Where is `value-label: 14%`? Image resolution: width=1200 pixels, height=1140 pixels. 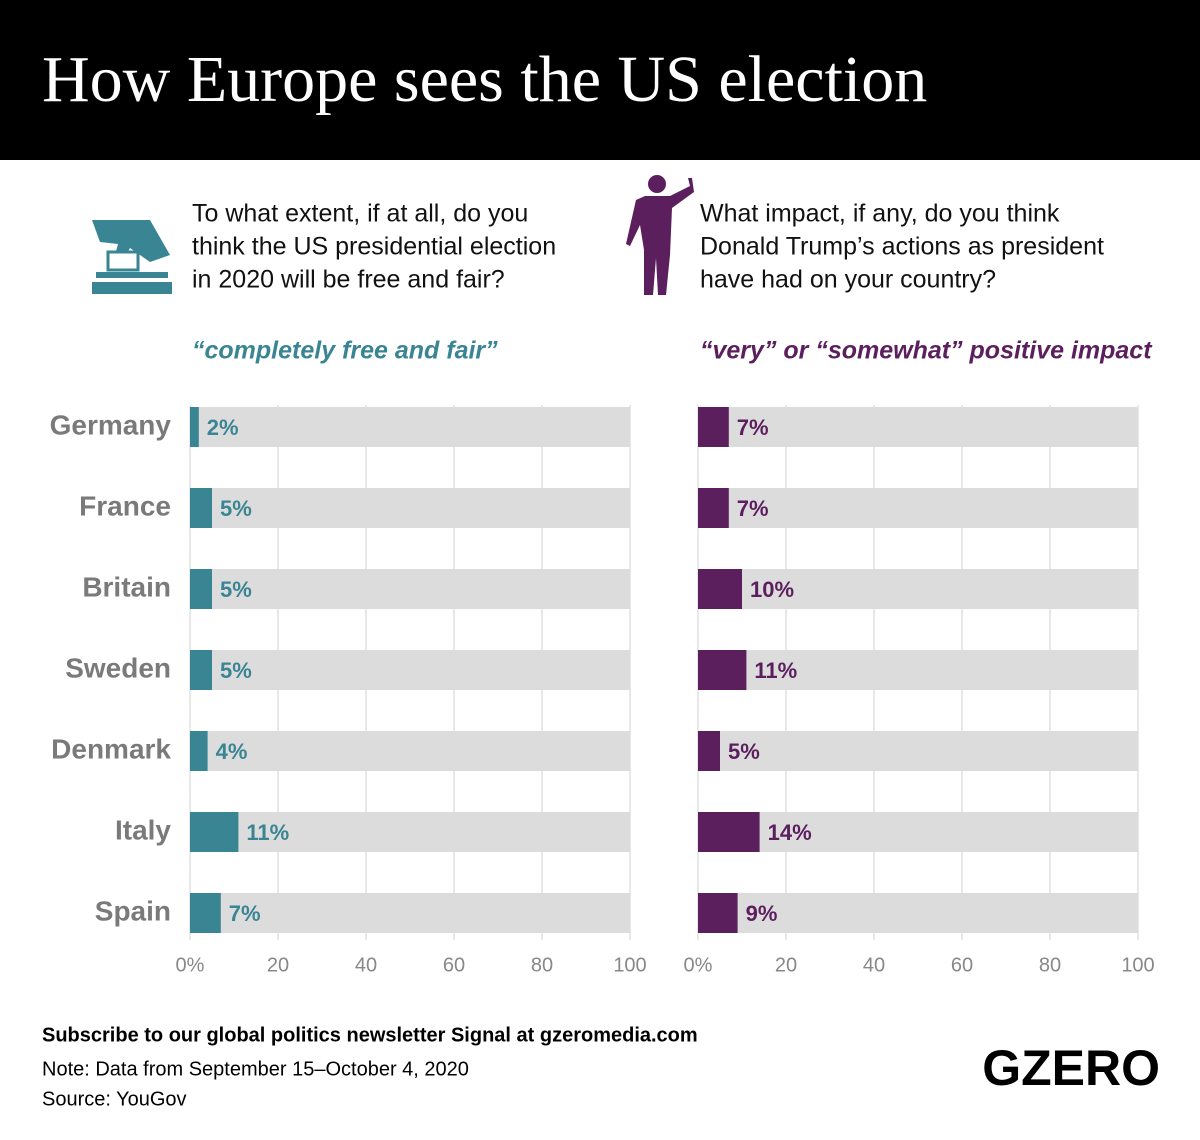
value-label: 14% is located at coordinates (790, 832).